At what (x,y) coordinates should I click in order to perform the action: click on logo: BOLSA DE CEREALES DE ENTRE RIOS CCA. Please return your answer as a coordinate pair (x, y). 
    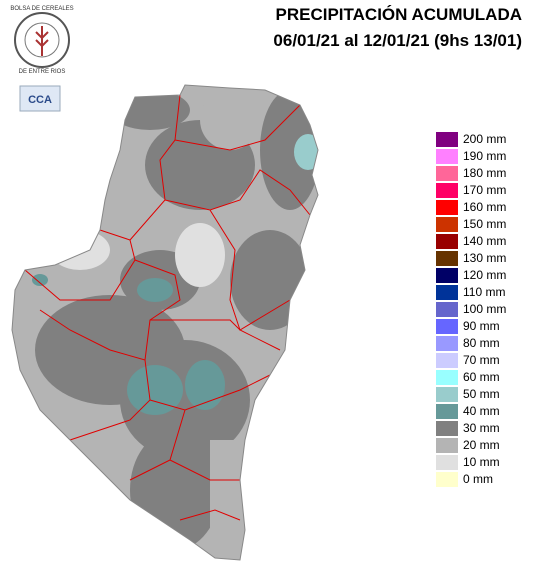
    Looking at the image, I should click on (42, 59).